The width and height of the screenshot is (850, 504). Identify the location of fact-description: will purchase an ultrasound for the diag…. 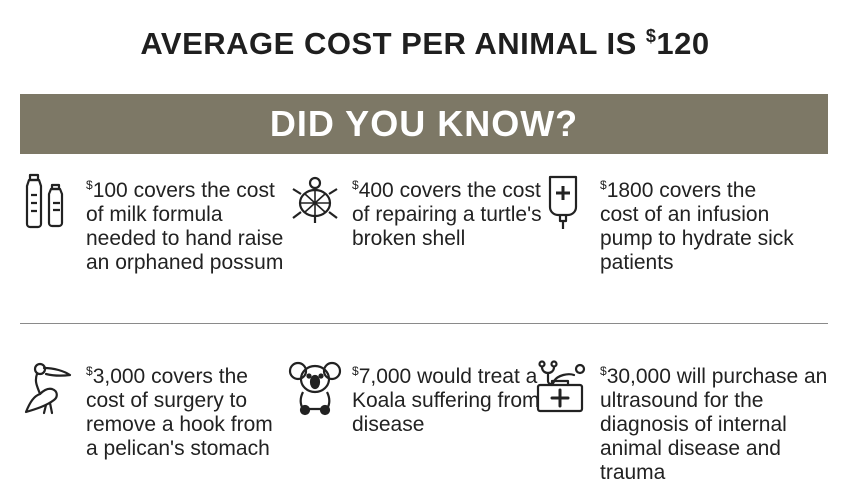
(714, 424).